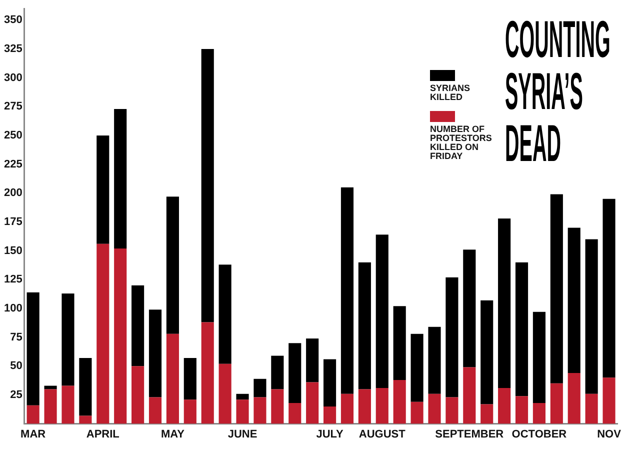  Describe the element at coordinates (103, 434) in the screenshot. I see `x-tick-label: APRIL` at that location.